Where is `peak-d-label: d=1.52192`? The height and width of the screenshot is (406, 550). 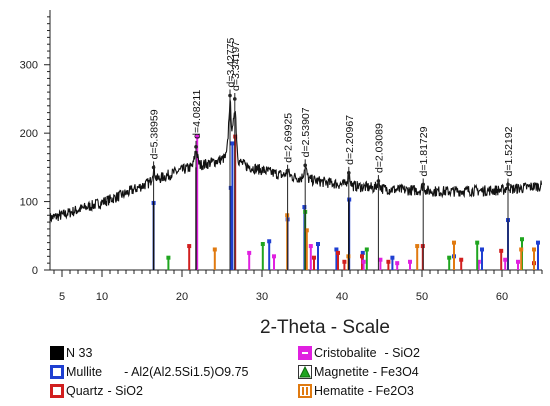
peak-d-label: d=1.52192 is located at coordinates (509, 151).